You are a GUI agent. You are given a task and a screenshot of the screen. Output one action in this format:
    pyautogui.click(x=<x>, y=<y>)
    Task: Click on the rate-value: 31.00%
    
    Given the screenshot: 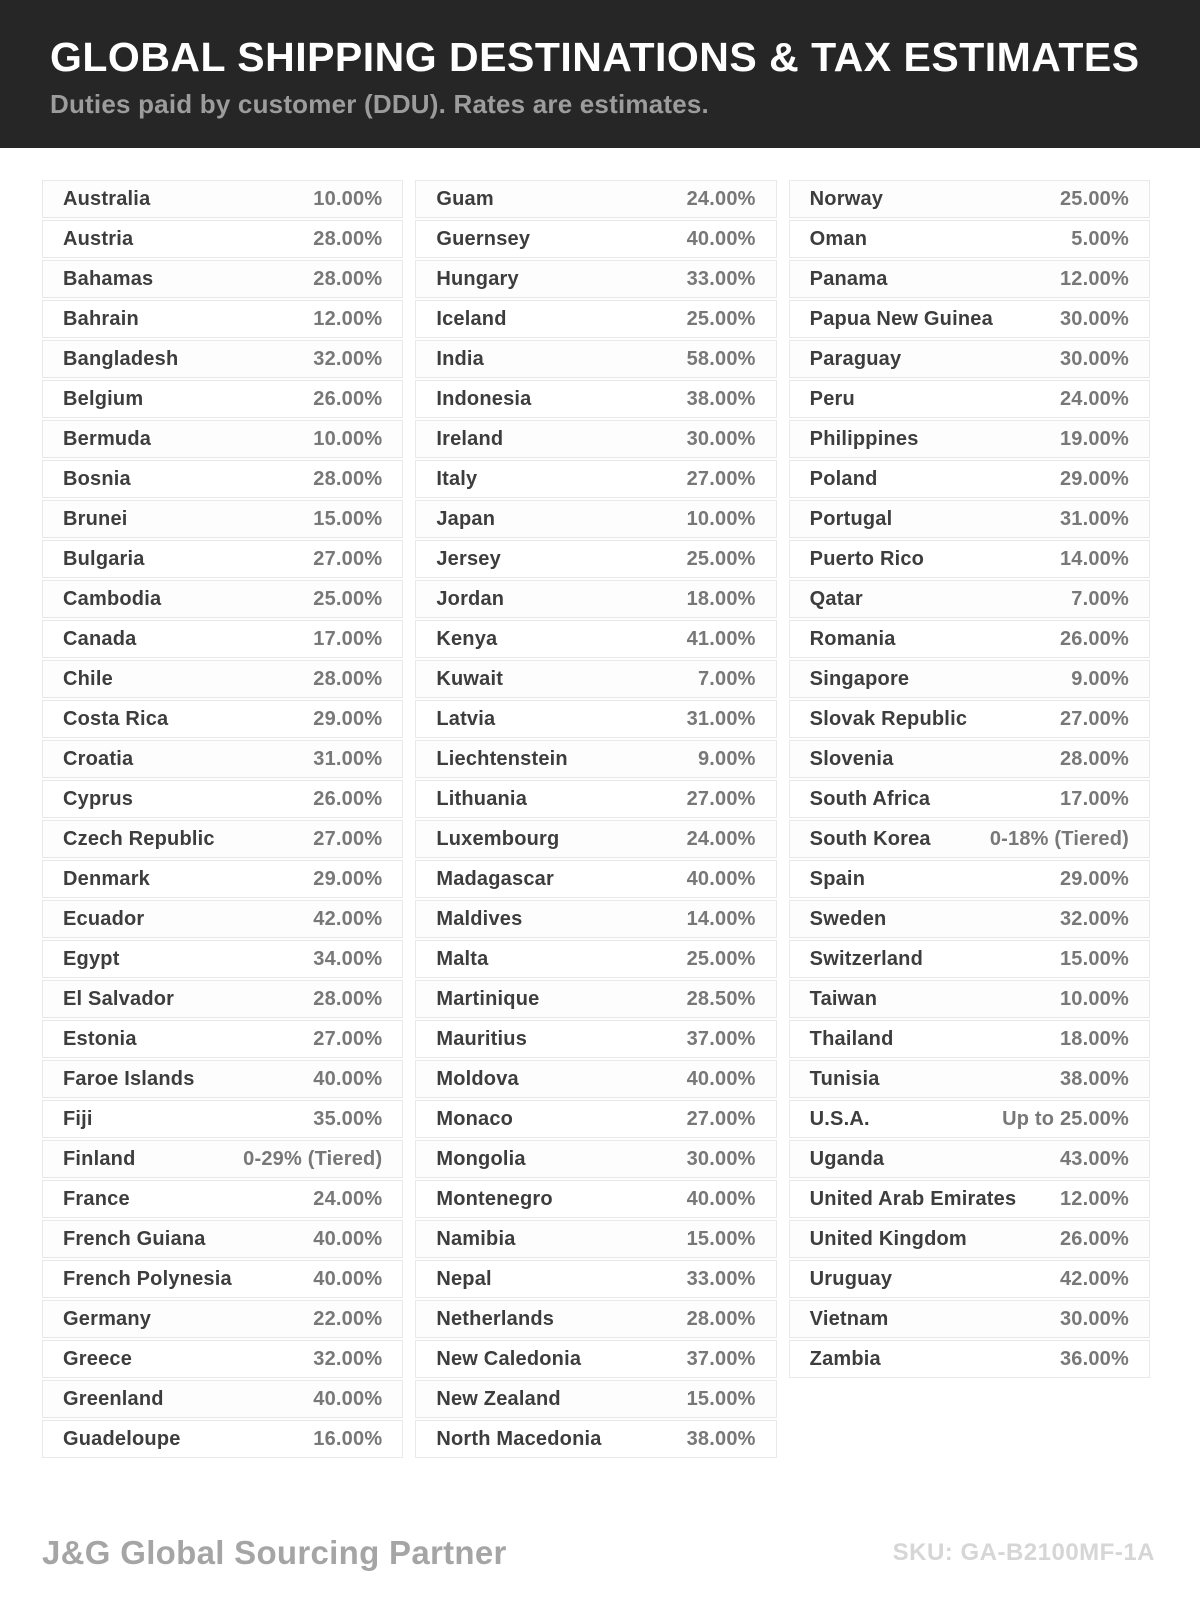 What is the action you would take?
    pyautogui.click(x=348, y=758)
    